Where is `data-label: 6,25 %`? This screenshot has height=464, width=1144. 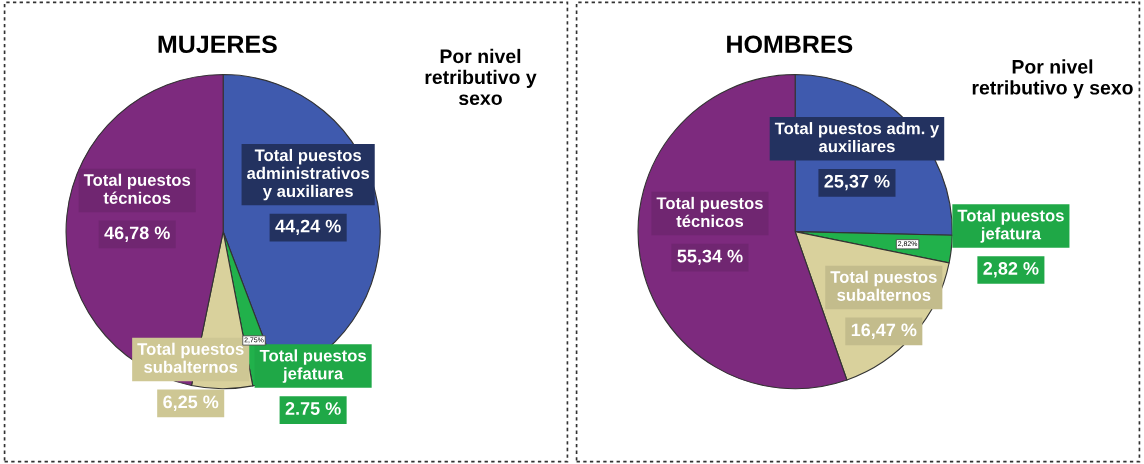 data-label: 6,25 % is located at coordinates (191, 403).